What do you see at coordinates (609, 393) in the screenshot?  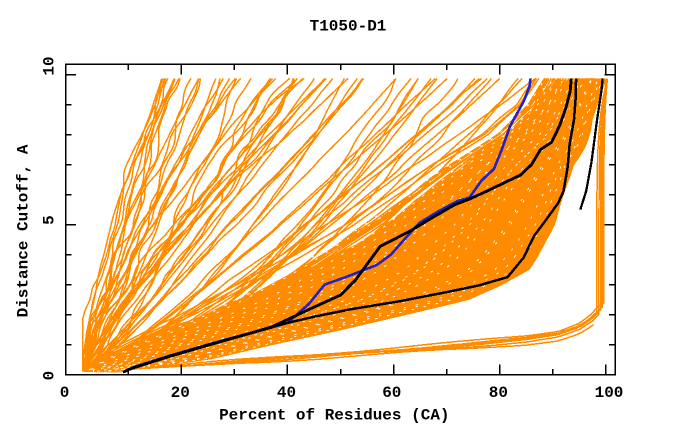 I see `svg-text: 100` at bounding box center [609, 393].